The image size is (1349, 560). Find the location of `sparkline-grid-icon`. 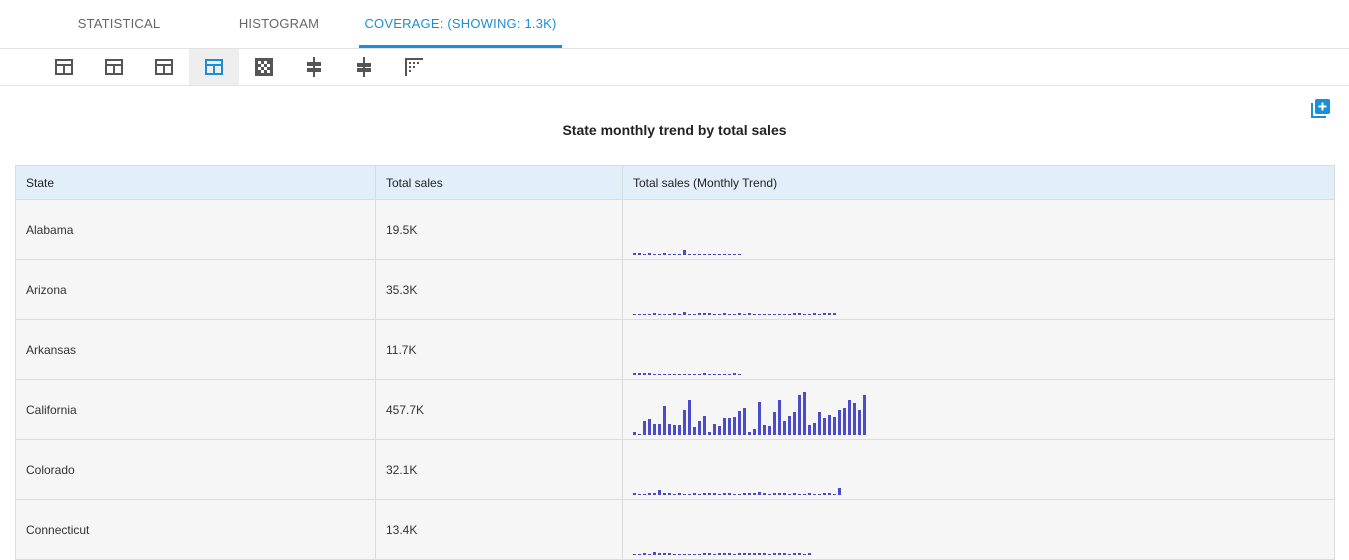

sparkline-grid-icon is located at coordinates (414, 67).